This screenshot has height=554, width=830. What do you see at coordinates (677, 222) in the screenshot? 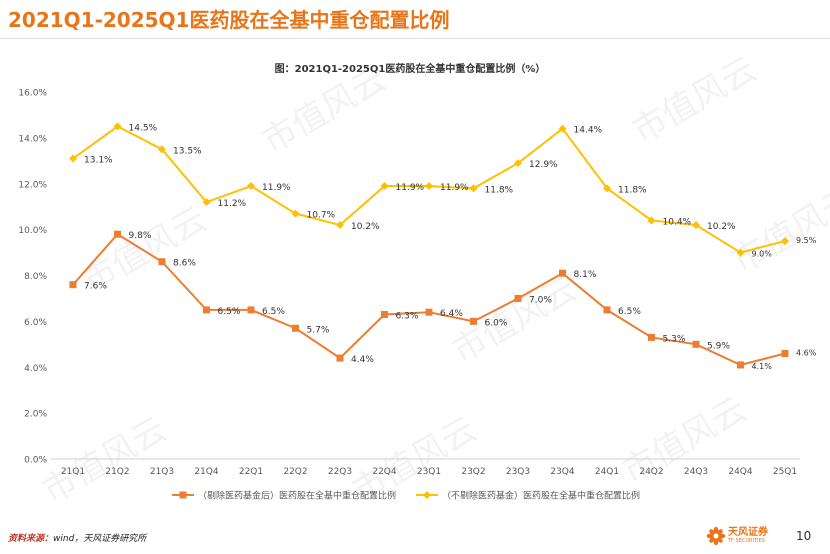
I see `data-label: 10.4%` at bounding box center [677, 222].